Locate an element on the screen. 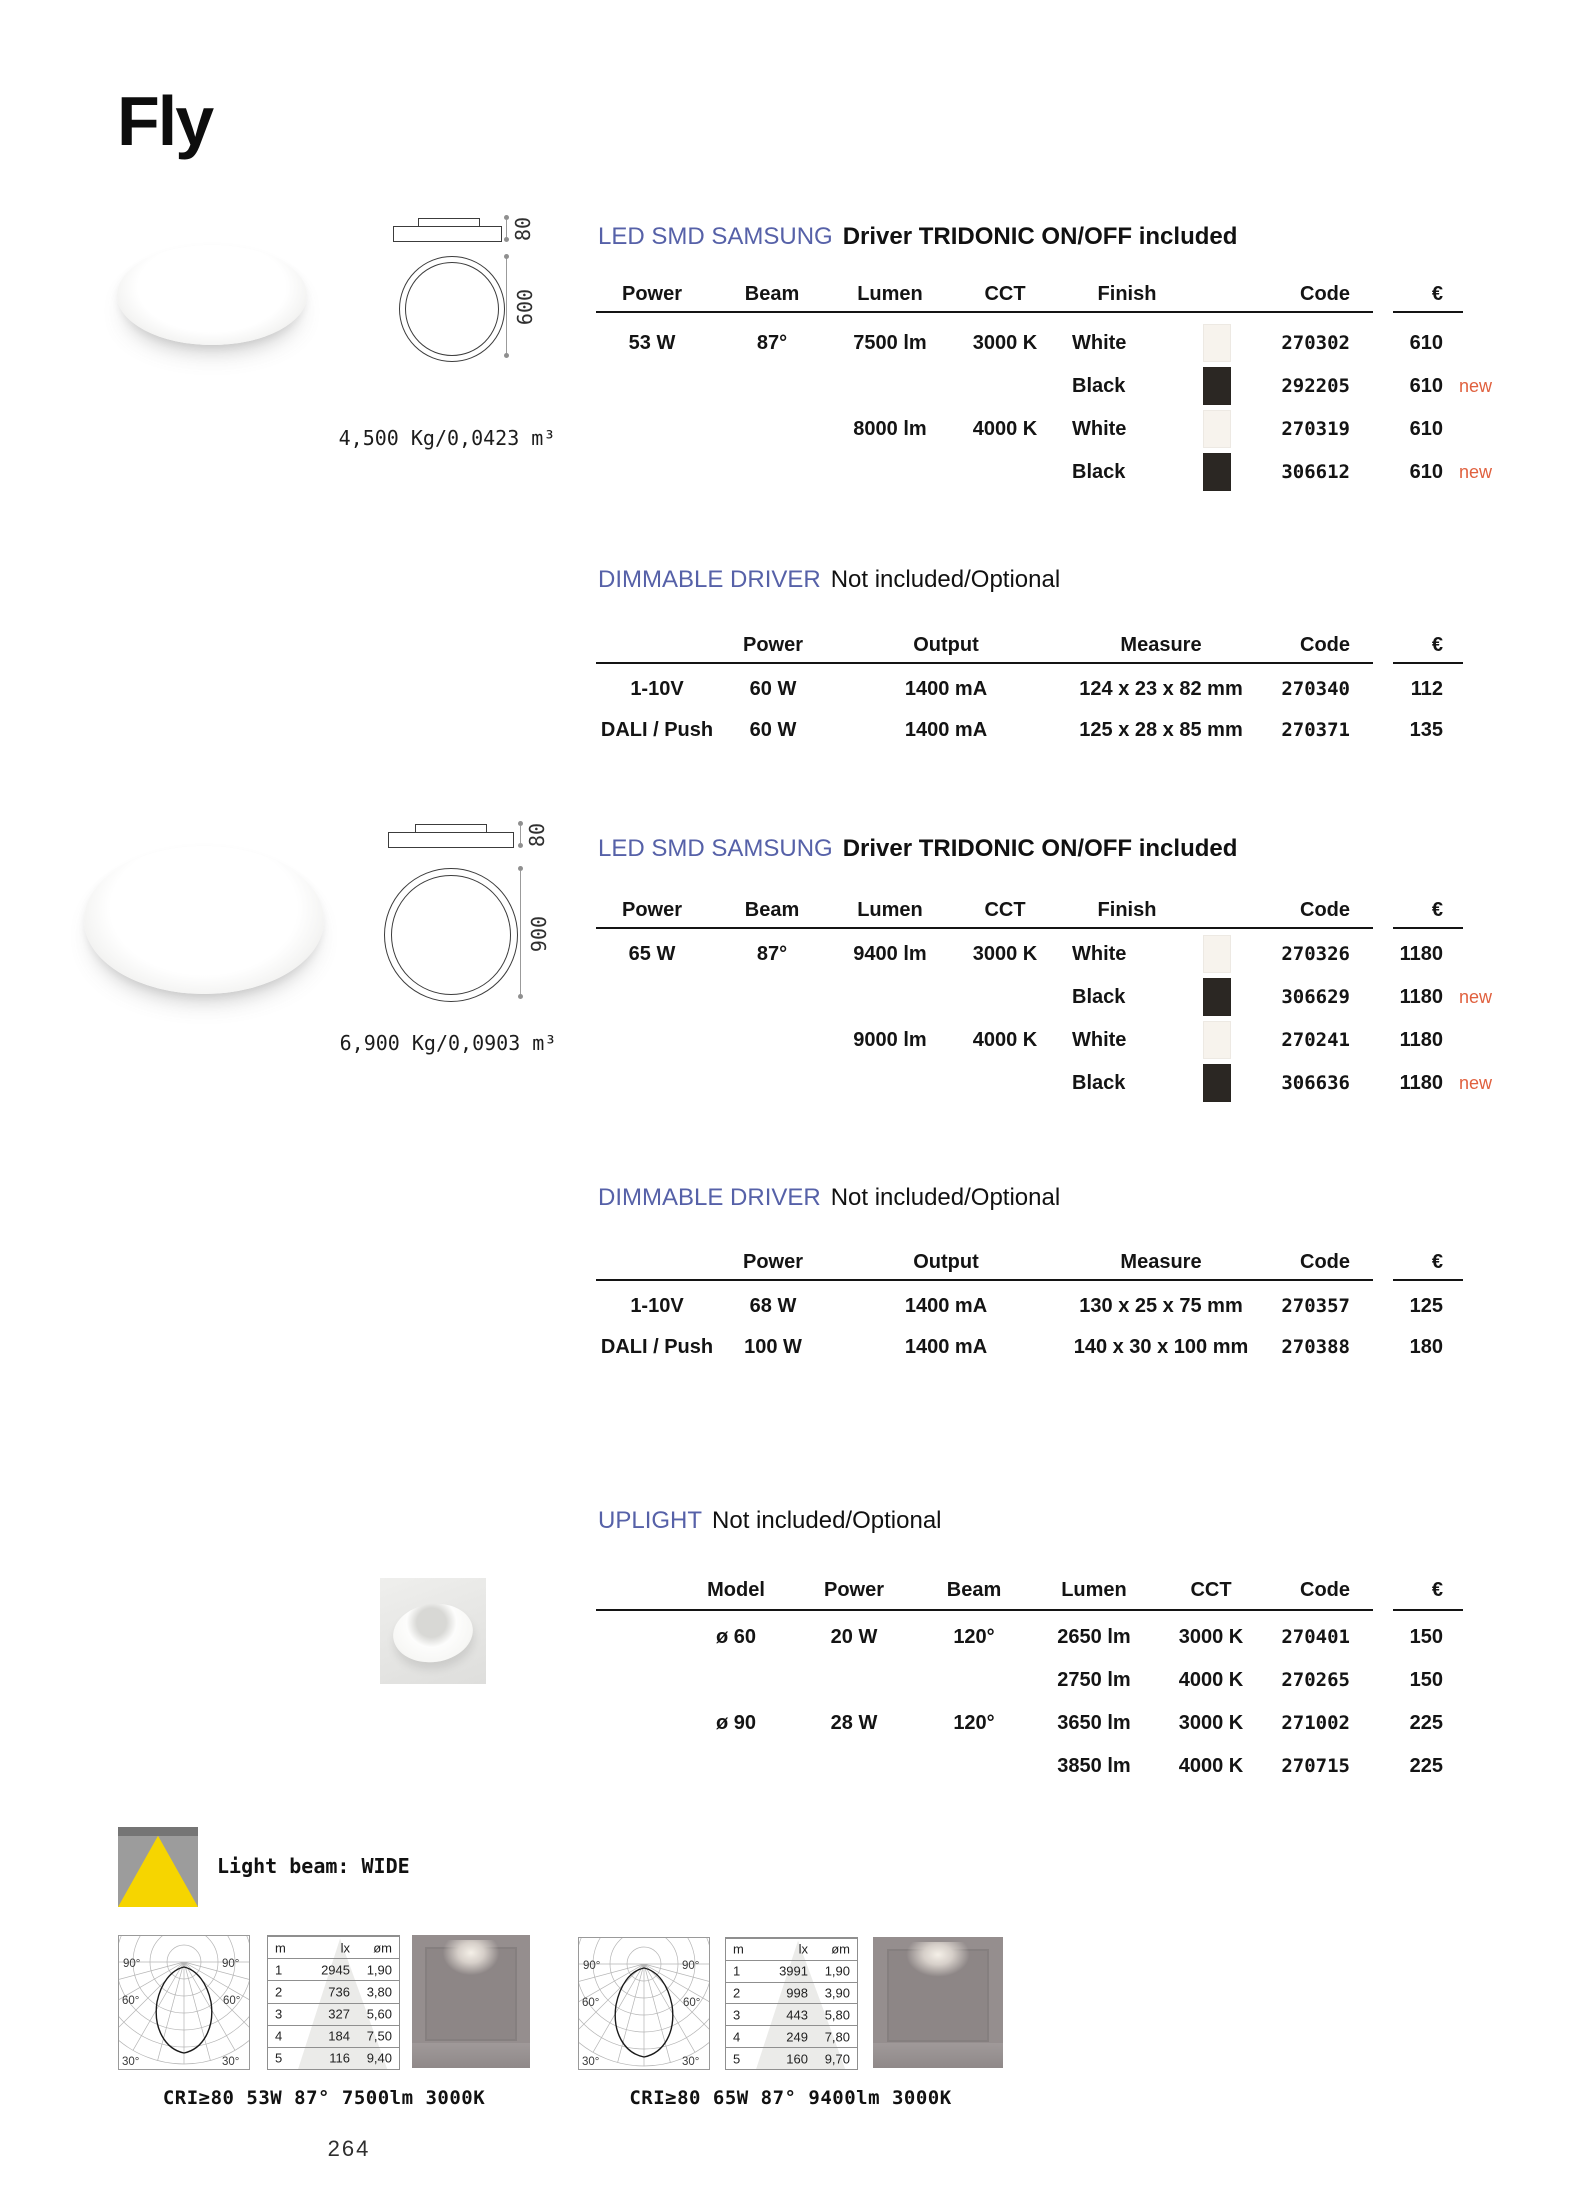 This screenshot has height=2204, width=1574. table-row: 8000 lm 4000 K White 270319 610 is located at coordinates (787, 429).